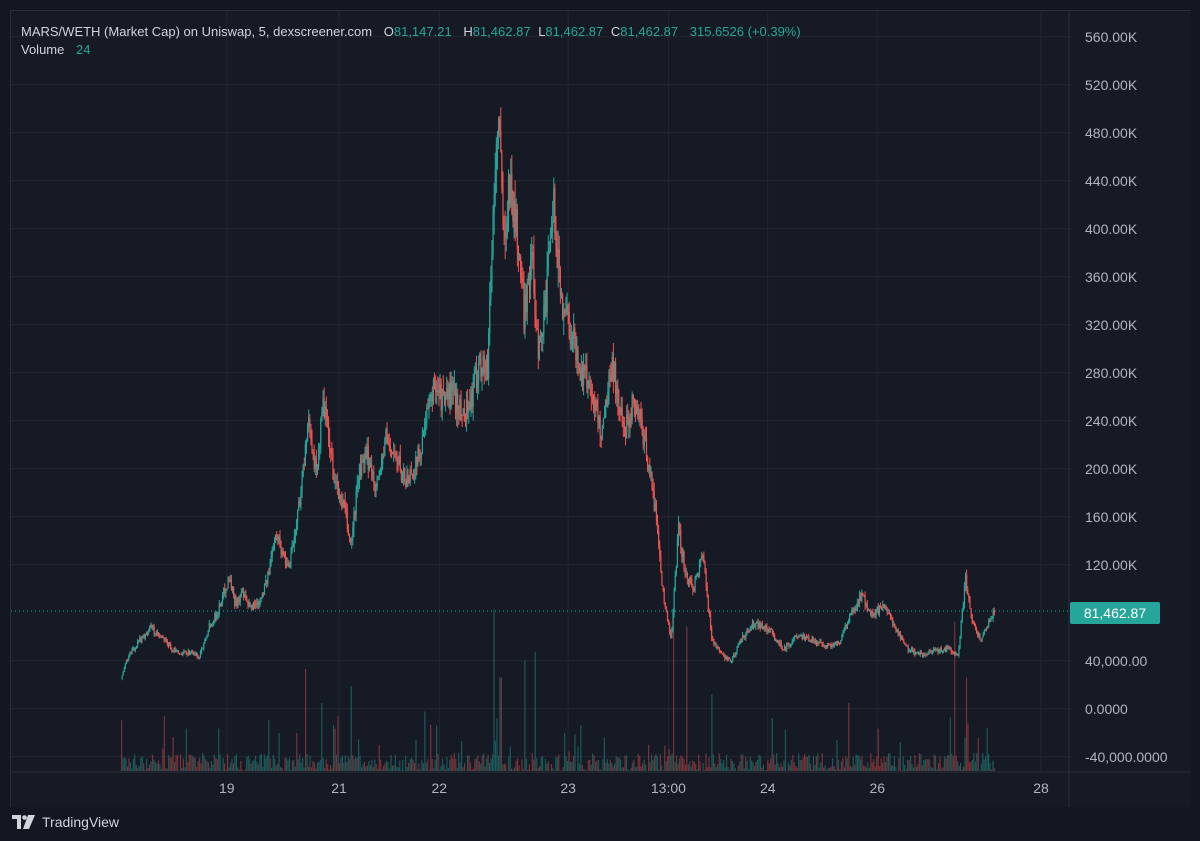 This screenshot has width=1200, height=841. What do you see at coordinates (411, 50) in the screenshot?
I see `legend-row-volume: Volume 24` at bounding box center [411, 50].